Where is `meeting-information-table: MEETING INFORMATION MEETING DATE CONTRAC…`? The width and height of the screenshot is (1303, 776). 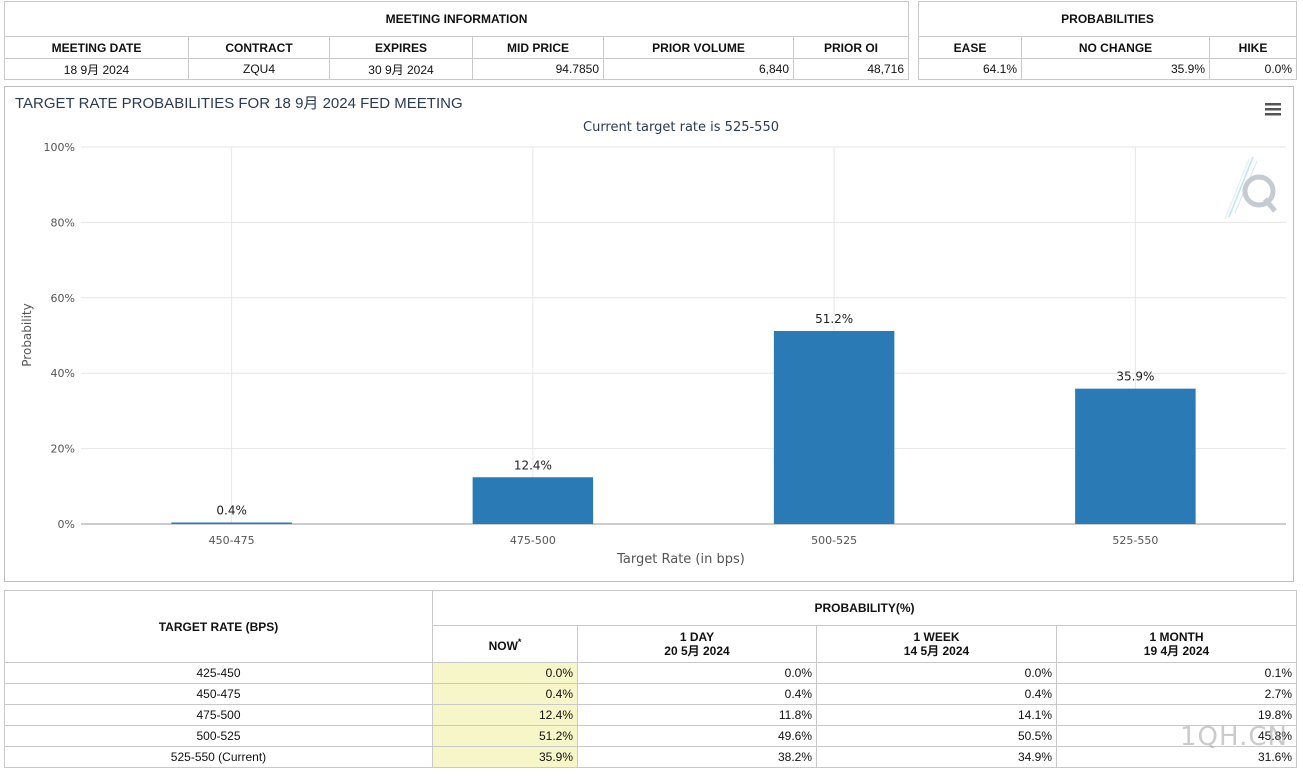
meeting-information-table: MEETING INFORMATION MEETING DATE CONTRAC… is located at coordinates (456, 40).